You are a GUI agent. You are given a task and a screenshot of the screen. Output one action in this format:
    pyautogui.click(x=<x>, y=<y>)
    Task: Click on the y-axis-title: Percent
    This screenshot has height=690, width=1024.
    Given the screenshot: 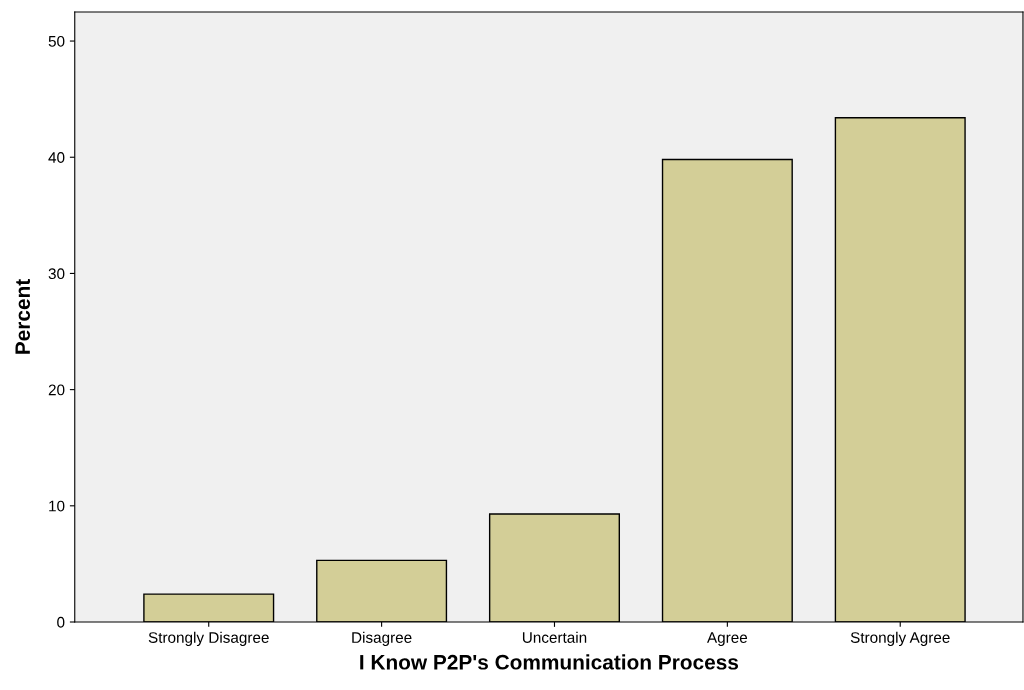 What is the action you would take?
    pyautogui.click(x=23, y=316)
    